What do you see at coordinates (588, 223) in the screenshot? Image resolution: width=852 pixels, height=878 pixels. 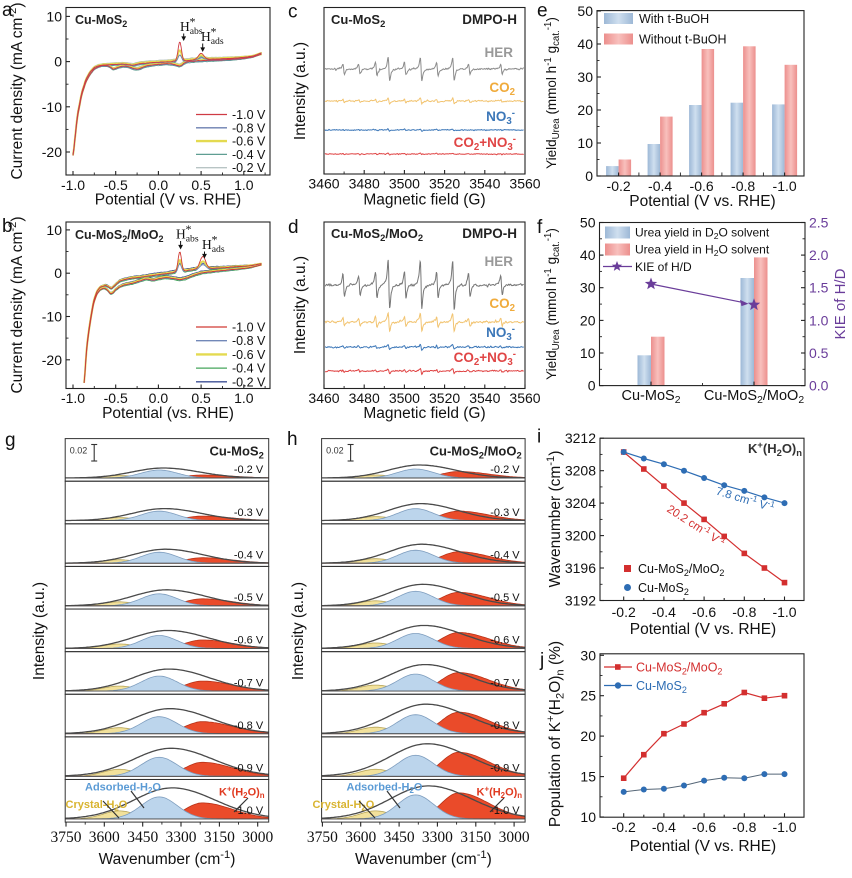 I see `svg-text: 50` at bounding box center [588, 223].